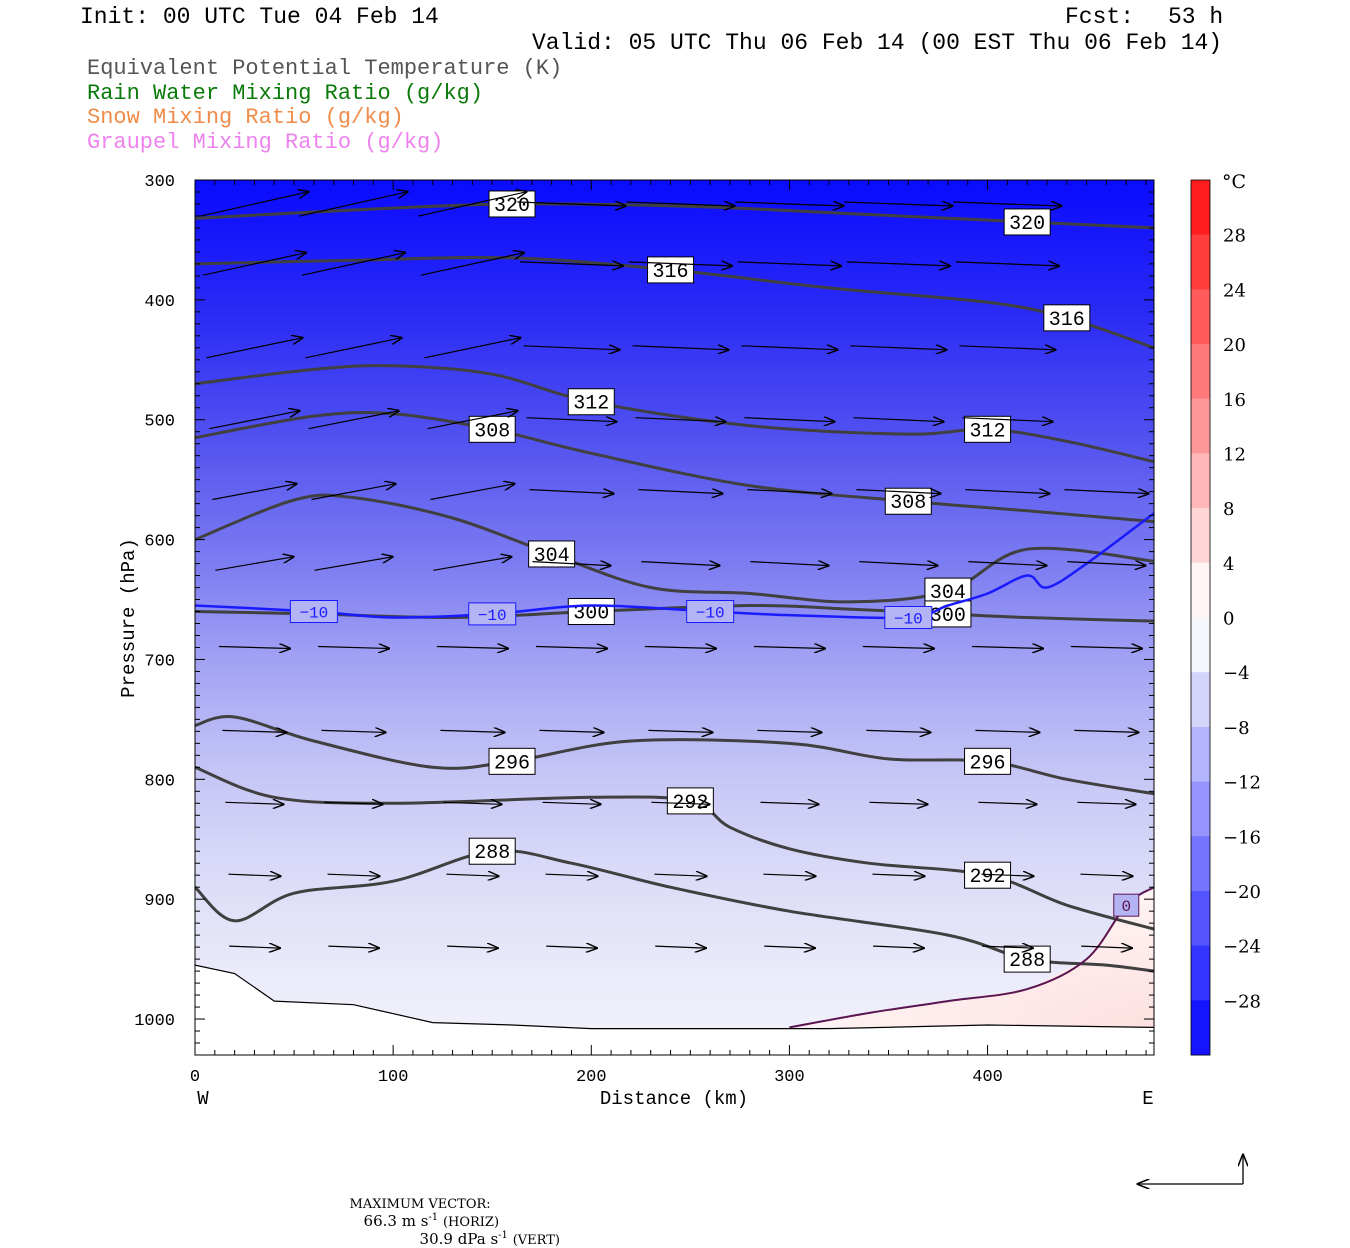 This screenshot has height=1248, width=1350. What do you see at coordinates (159, 781) in the screenshot?
I see `y-tick-label: 800` at bounding box center [159, 781].